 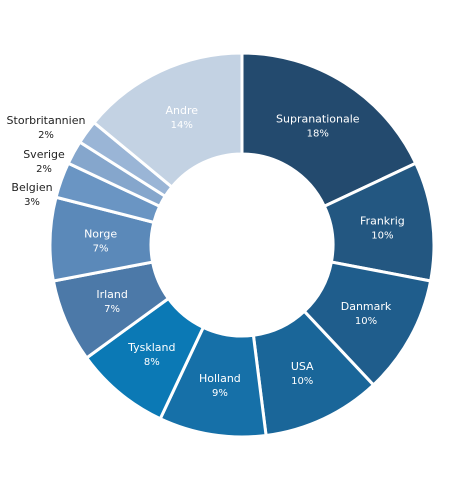 What do you see at coordinates (46, 120) in the screenshot?
I see `slice-label-storbritannien: Storbritannien` at bounding box center [46, 120].